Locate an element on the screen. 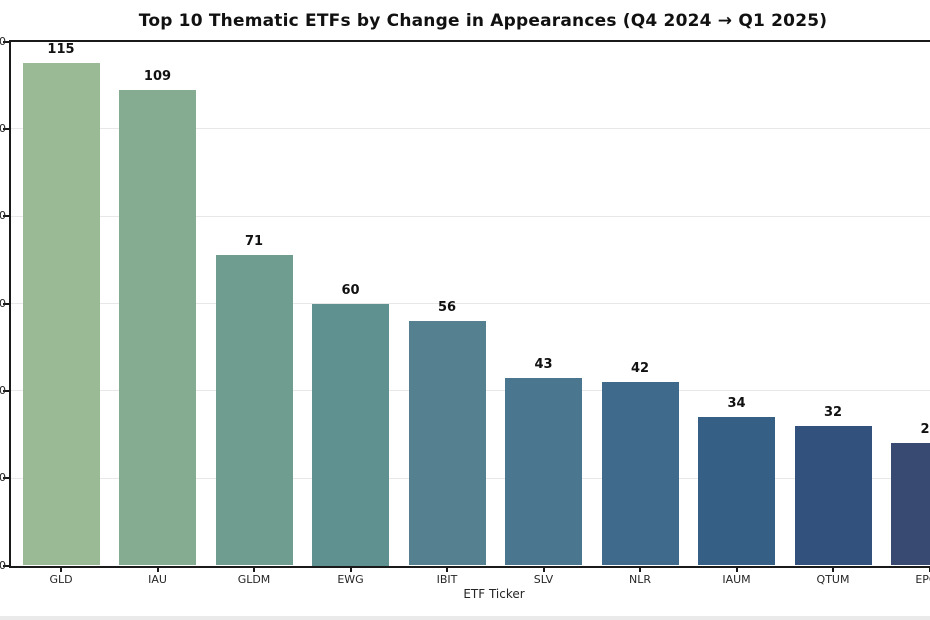  left-spine is located at coordinates (9, 304).